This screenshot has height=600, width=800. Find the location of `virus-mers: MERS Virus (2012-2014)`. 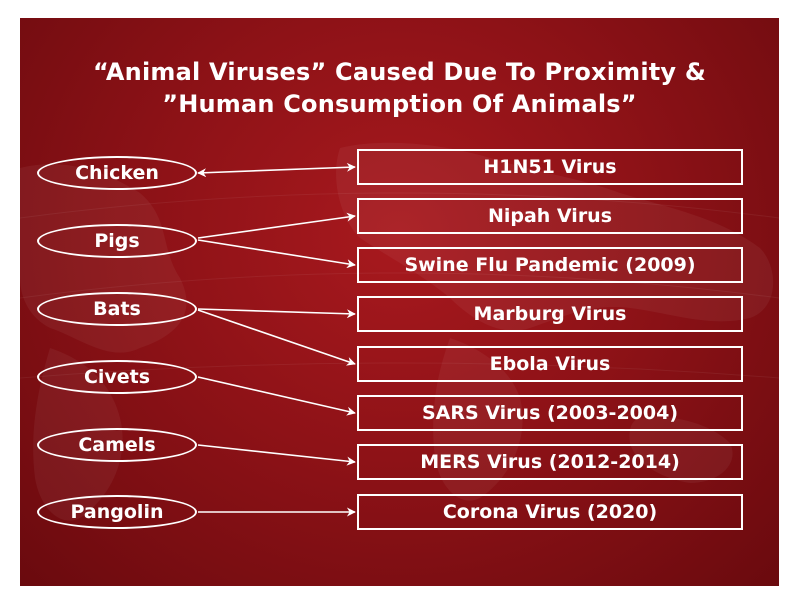

virus-mers: MERS Virus (2012-2014) is located at coordinates (550, 462).